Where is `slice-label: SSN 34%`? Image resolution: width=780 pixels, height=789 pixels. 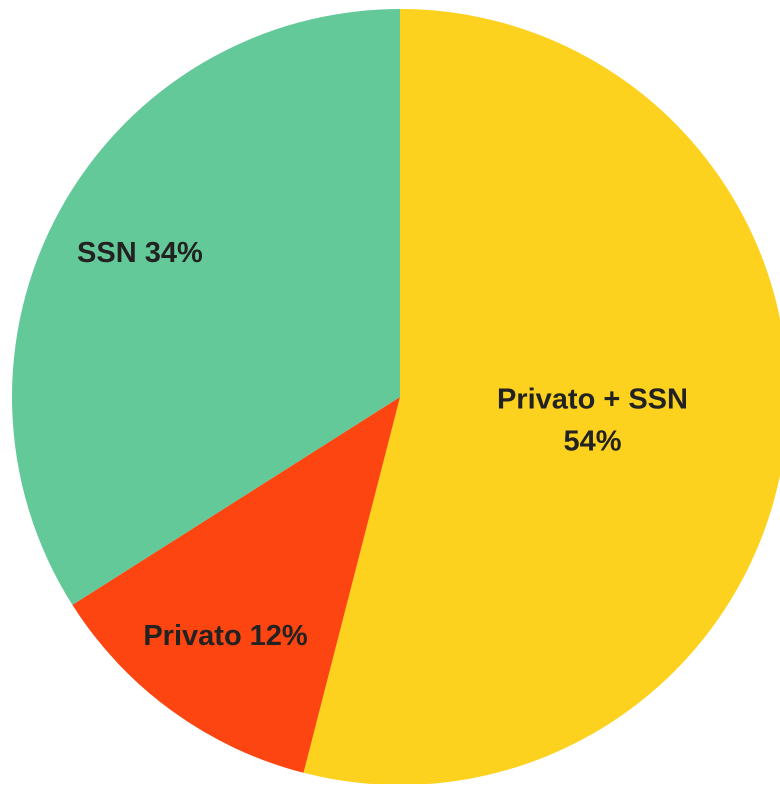 slice-label: SSN 34% is located at coordinates (140, 253).